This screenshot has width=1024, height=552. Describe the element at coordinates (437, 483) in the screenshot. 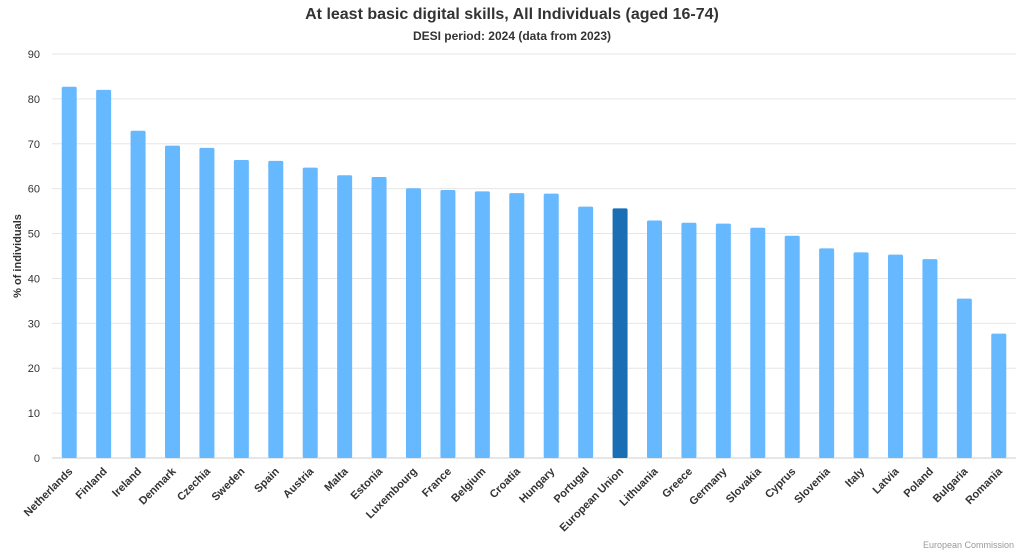

I see `x-tick-label: France` at that location.